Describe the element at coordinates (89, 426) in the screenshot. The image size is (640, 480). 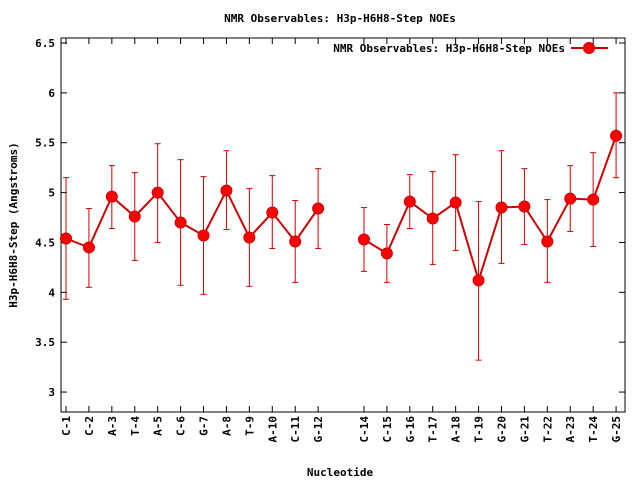
I see `x-tick-label: C-2` at that location.